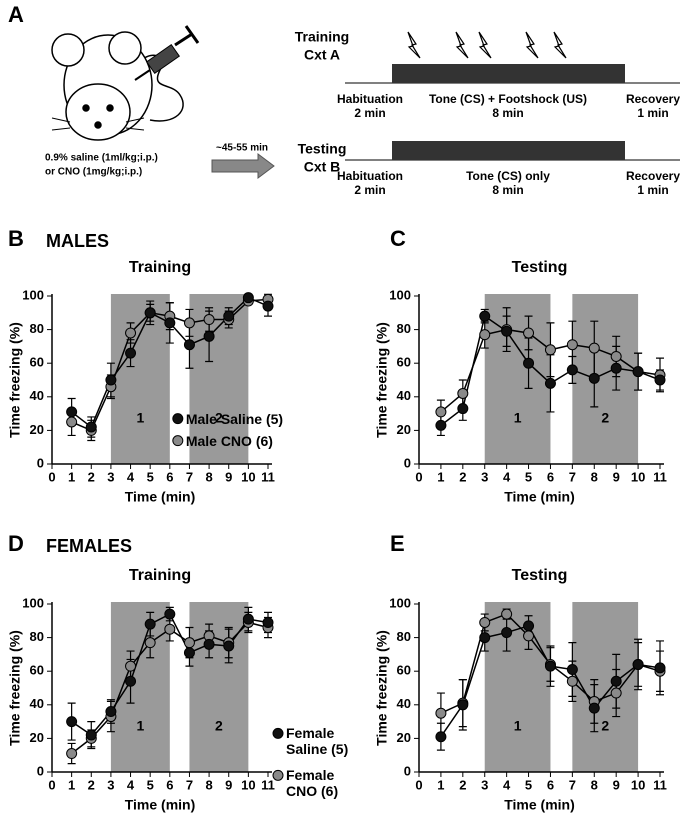 The image size is (682, 815). What do you see at coordinates (229, 441) in the screenshot?
I see `legend-entry: Male CNO (6)` at bounding box center [229, 441].